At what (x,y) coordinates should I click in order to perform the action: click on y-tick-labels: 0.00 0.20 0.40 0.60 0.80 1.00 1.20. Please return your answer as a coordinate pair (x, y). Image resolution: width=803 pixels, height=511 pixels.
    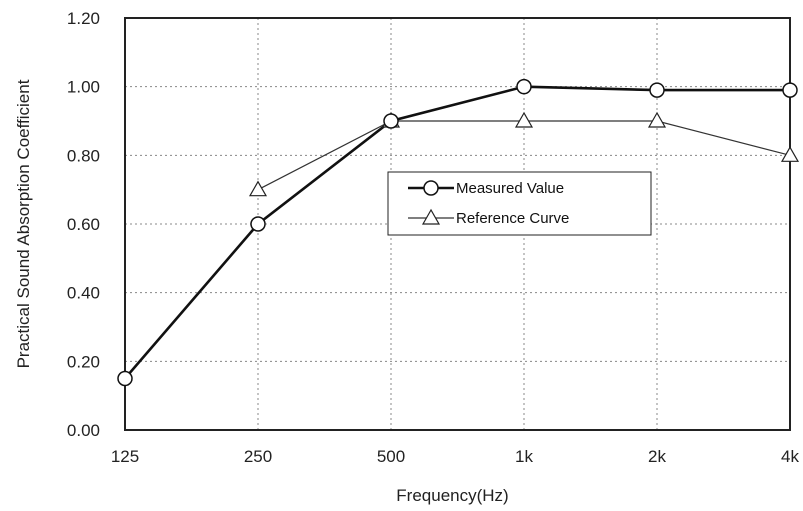
    Looking at the image, I should click on (83, 224).